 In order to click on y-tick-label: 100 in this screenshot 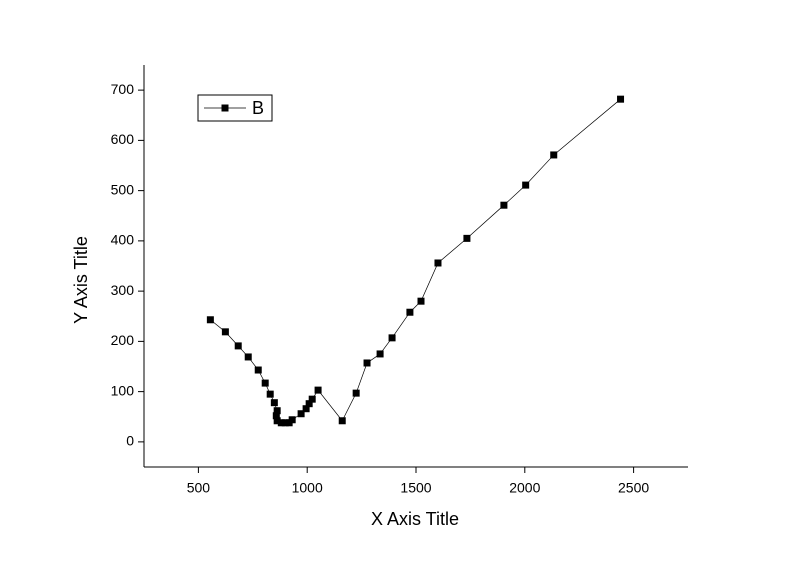, I will do `click(123, 390)`.